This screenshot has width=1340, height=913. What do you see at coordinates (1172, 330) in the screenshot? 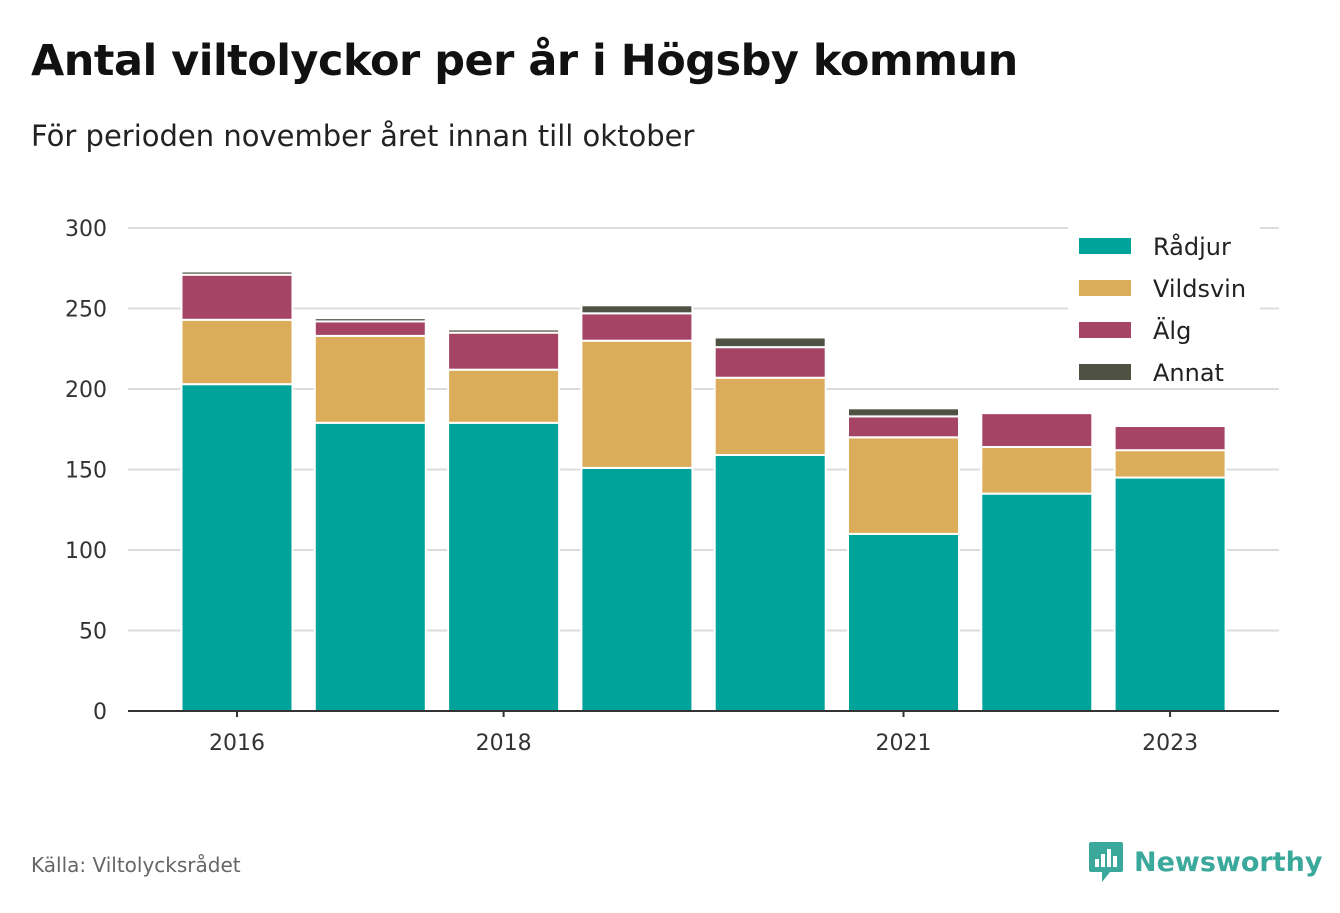
I see `legend-label: Älg` at bounding box center [1172, 330].